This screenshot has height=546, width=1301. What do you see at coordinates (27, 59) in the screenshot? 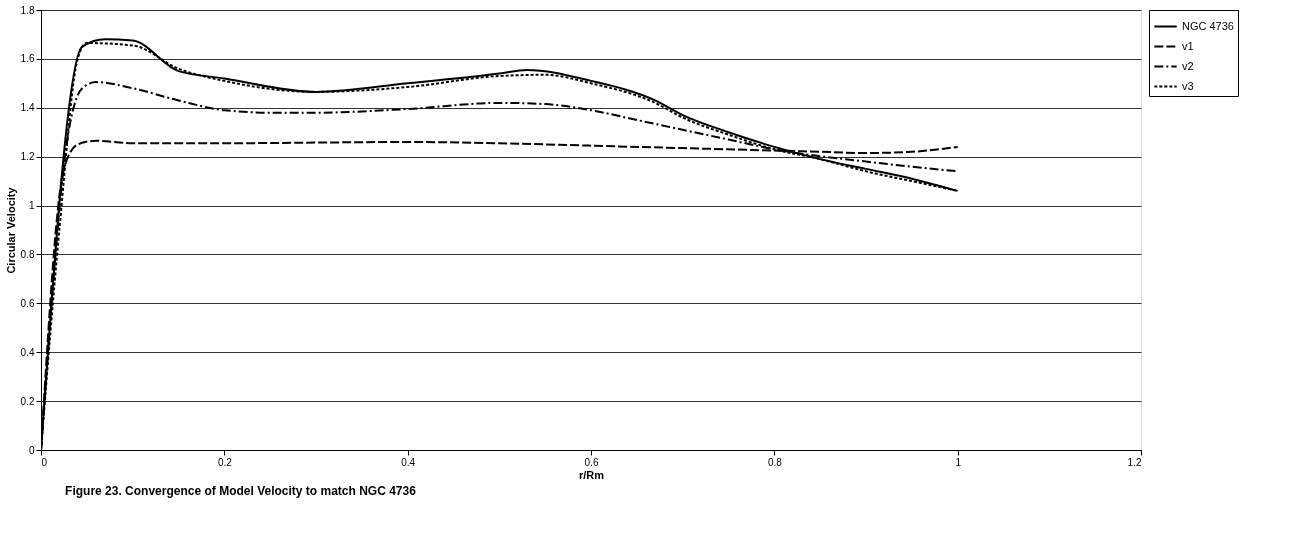
I see `y-tick-label: 1.6` at bounding box center [27, 59].